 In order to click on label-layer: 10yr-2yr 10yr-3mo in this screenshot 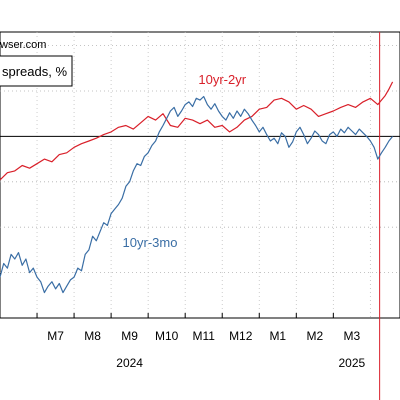, I will do `click(185, 161)`.